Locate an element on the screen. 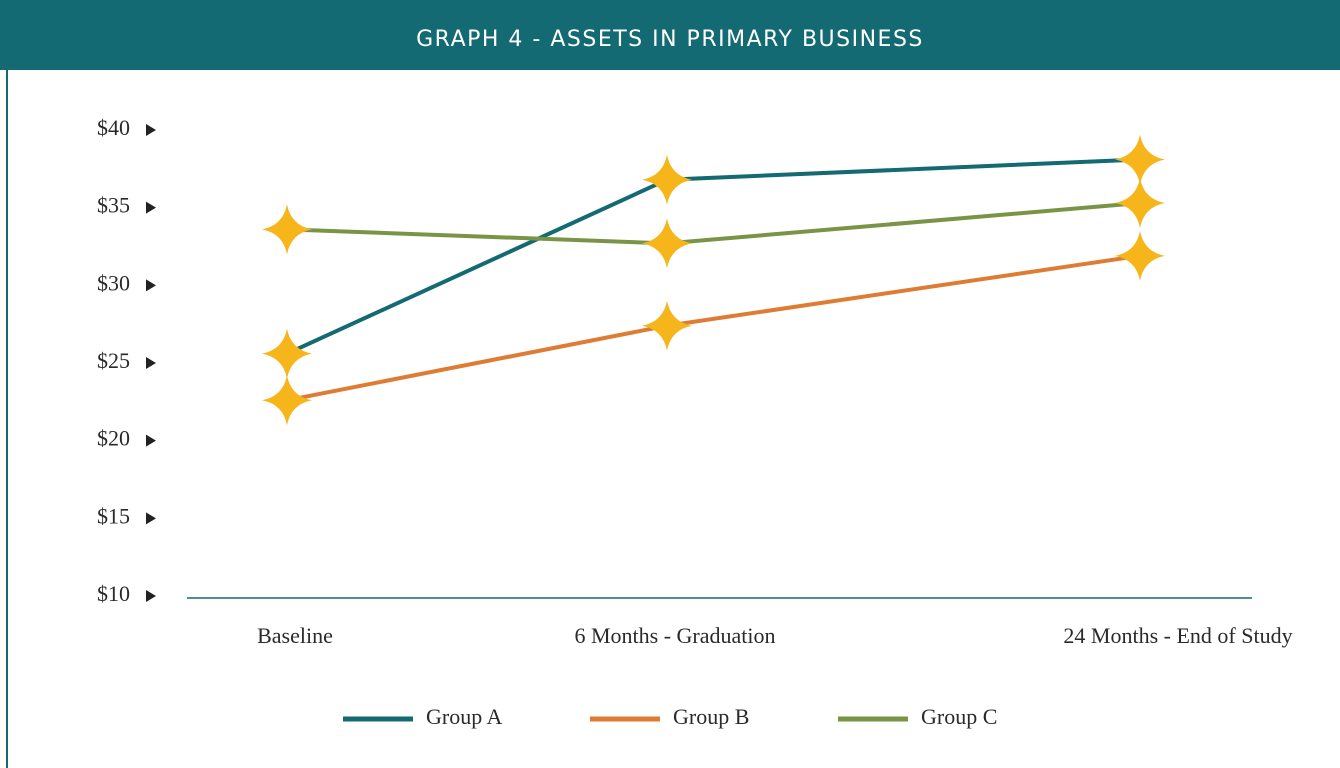  y-tick-label: $20 is located at coordinates (113, 438).